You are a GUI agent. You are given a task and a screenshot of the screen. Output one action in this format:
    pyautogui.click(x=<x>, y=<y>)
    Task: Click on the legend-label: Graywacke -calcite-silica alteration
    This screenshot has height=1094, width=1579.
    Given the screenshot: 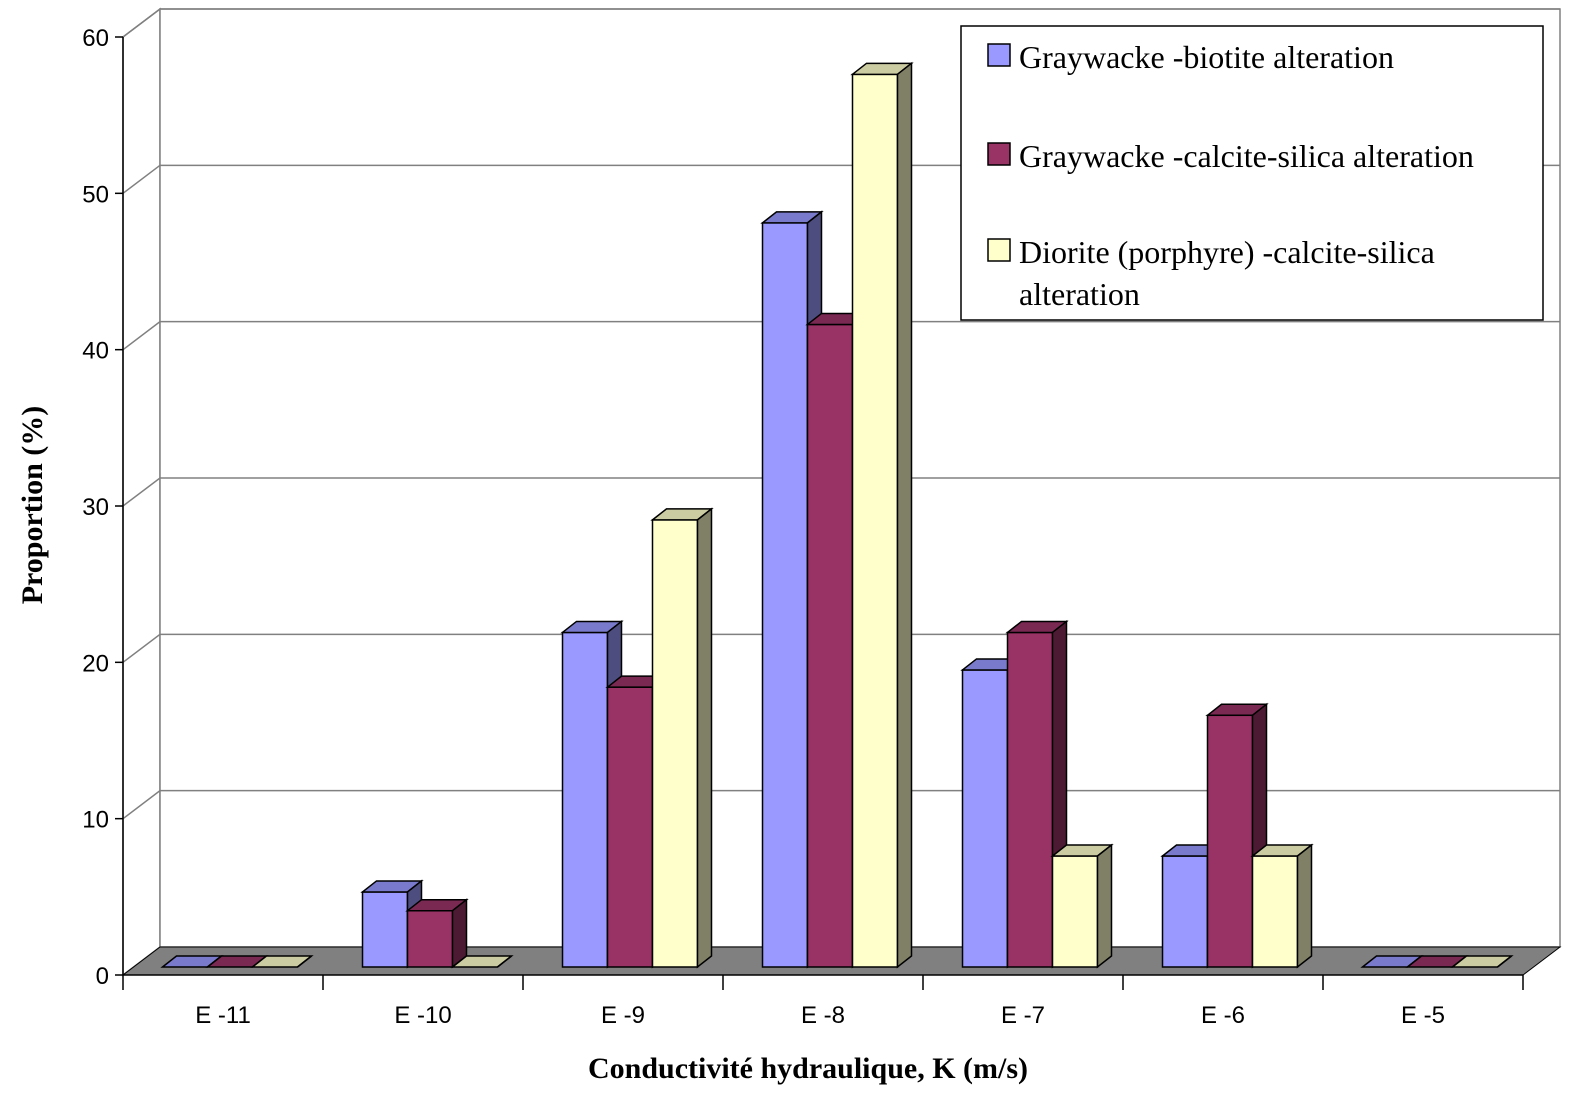 What is the action you would take?
    pyautogui.click(x=1246, y=156)
    